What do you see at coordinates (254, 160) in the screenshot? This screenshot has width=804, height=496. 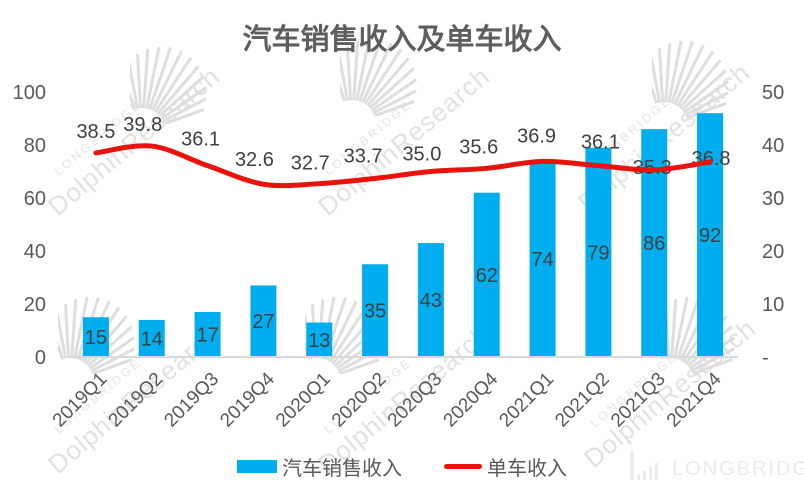 I see `line-value-label: 32.6` at bounding box center [254, 160].